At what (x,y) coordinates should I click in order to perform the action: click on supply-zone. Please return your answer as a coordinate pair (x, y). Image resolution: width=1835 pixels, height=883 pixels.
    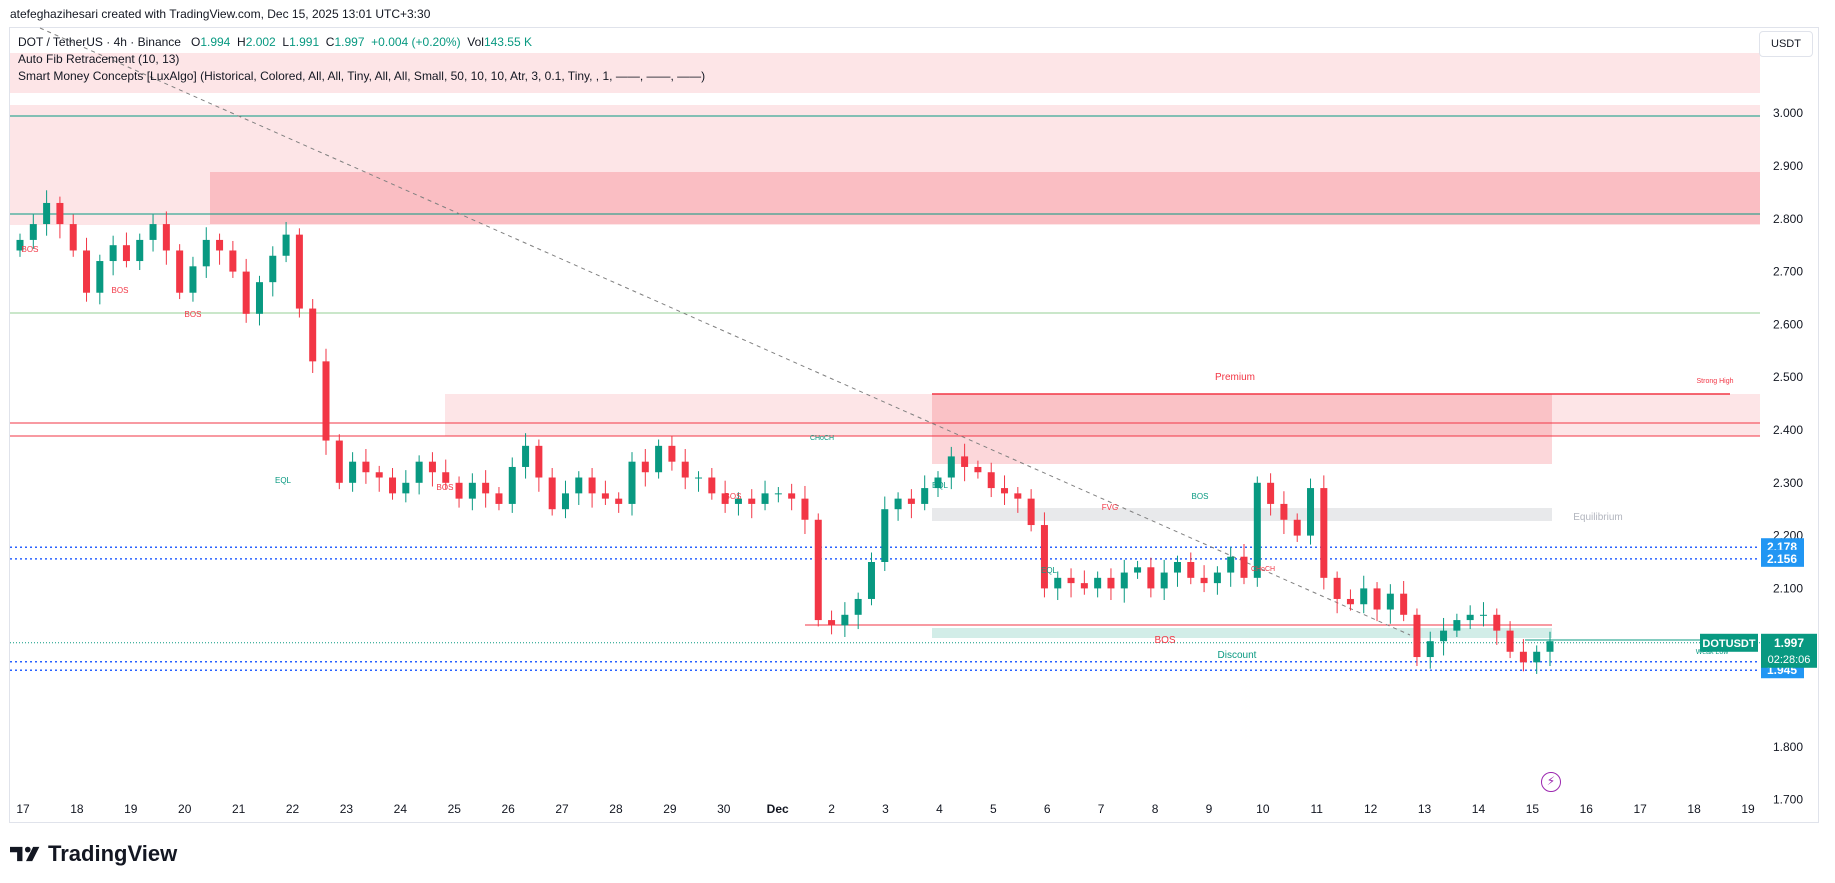
    Looking at the image, I should click on (885, 73).